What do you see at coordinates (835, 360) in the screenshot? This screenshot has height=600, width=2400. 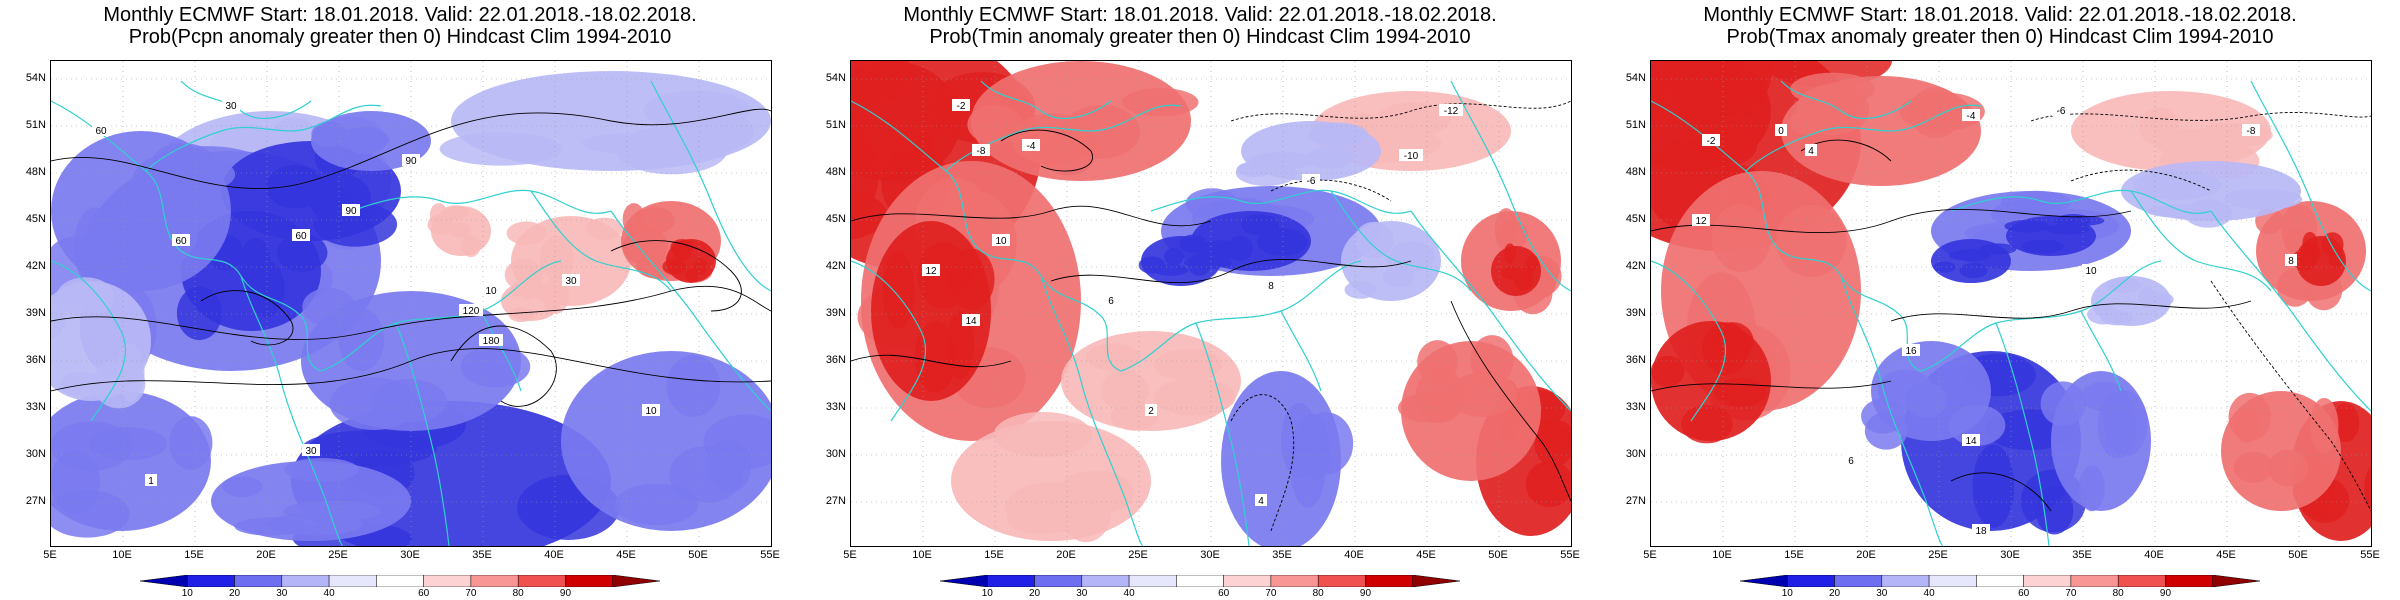 I see `latitude-label: 36N` at bounding box center [835, 360].